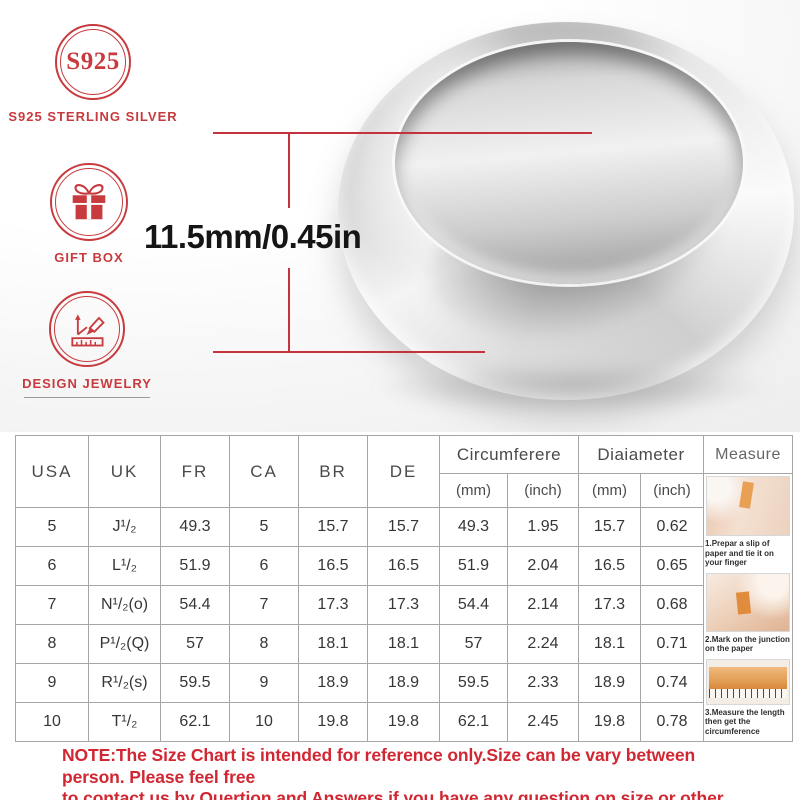 Image resolution: width=800 pixels, height=800 pixels. What do you see at coordinates (509, 454) in the screenshot?
I see `header-circumference: Circumferere` at bounding box center [509, 454].